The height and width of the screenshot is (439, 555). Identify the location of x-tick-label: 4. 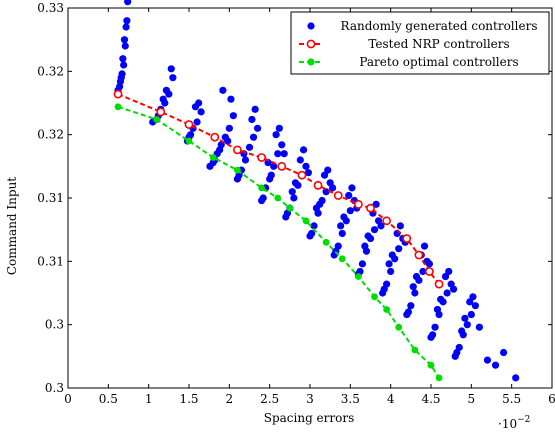
(391, 399).